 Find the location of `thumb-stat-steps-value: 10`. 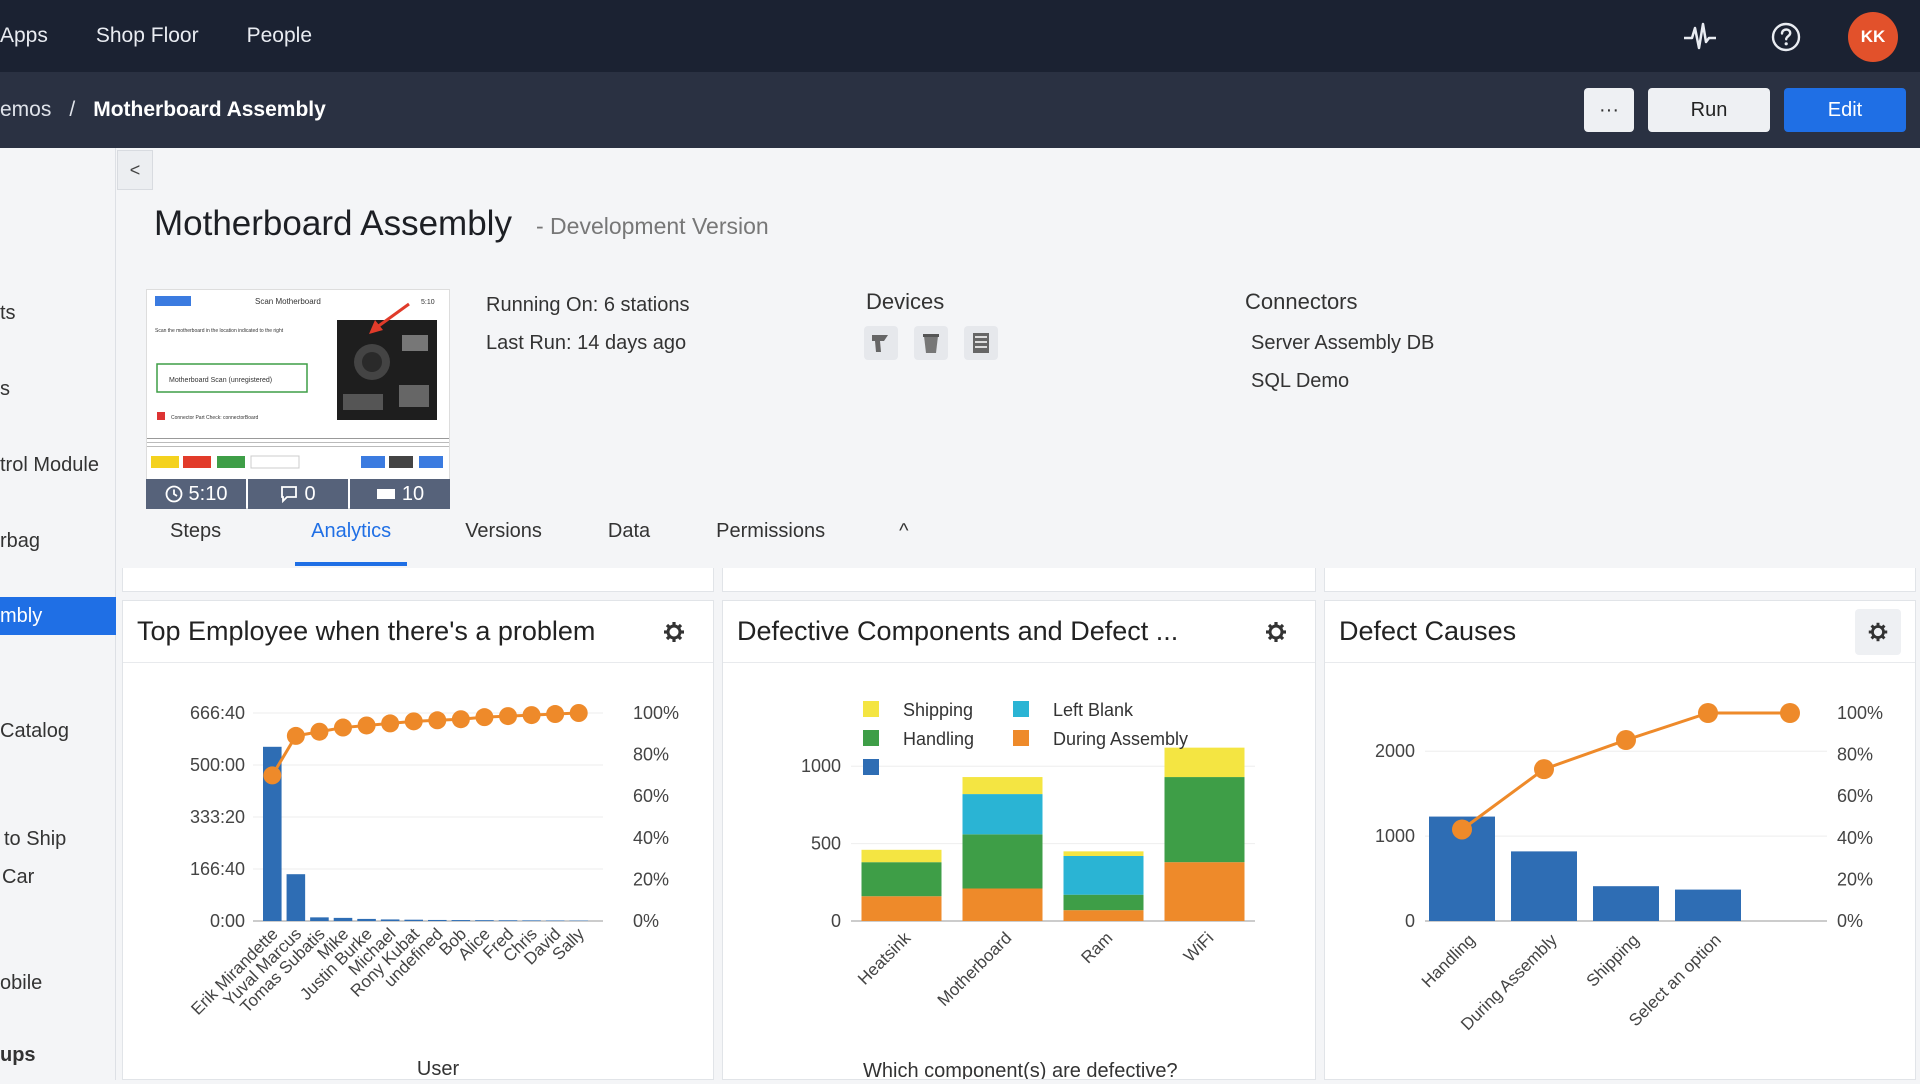

thumb-stat-steps-value: 10 is located at coordinates (413, 494).